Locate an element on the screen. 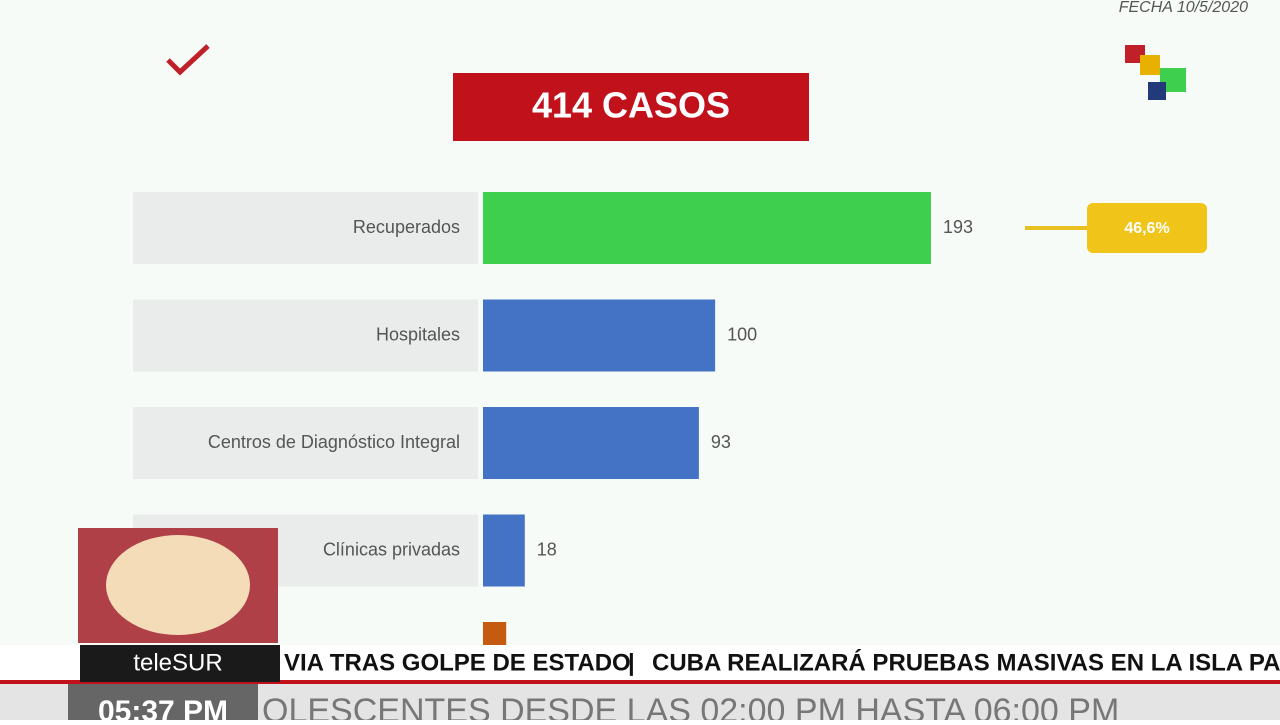 This screenshot has height=725, width=1280. telesur-logo is located at coordinates (1155, 72).